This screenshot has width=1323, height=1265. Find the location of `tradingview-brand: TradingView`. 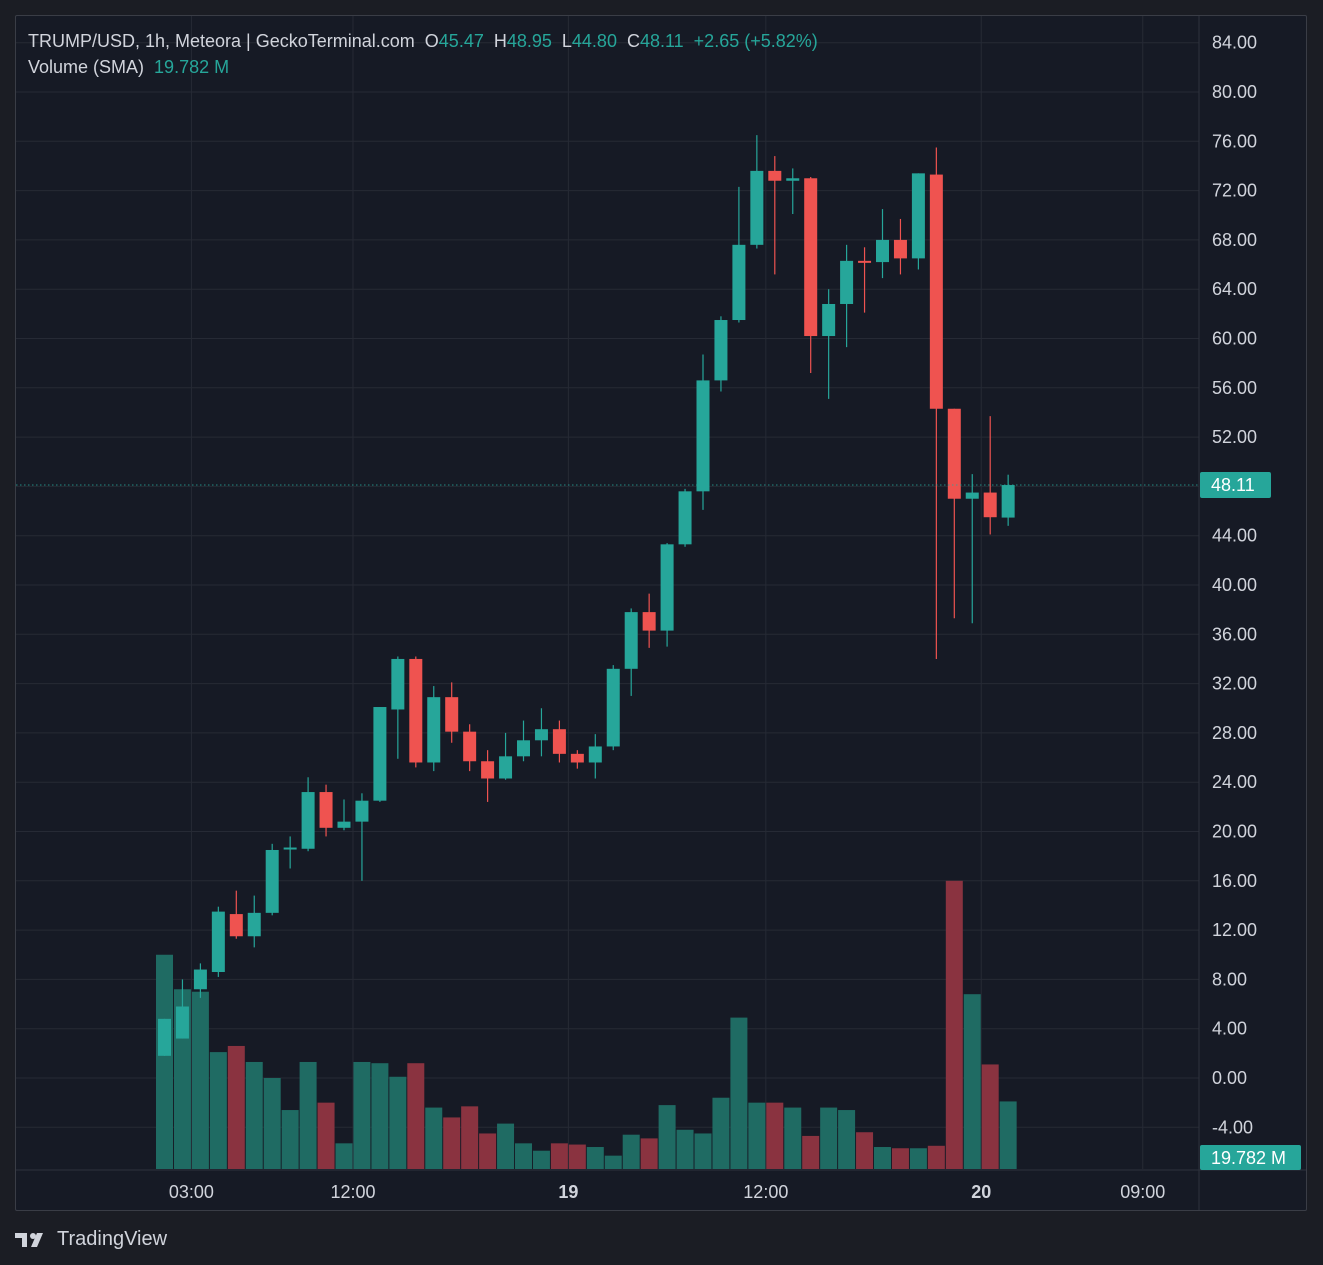

tradingview-brand: TradingView is located at coordinates (91, 1239).